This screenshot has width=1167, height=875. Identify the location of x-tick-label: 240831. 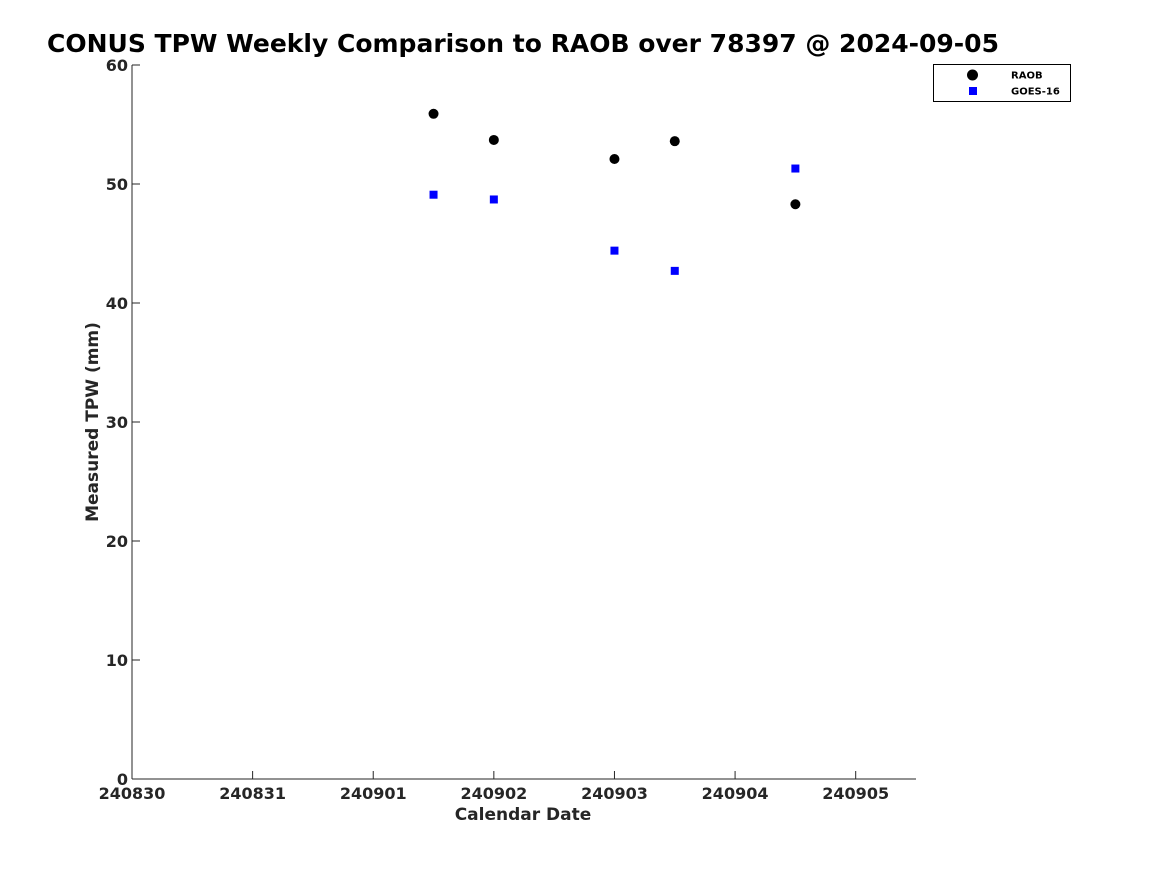
(252, 793).